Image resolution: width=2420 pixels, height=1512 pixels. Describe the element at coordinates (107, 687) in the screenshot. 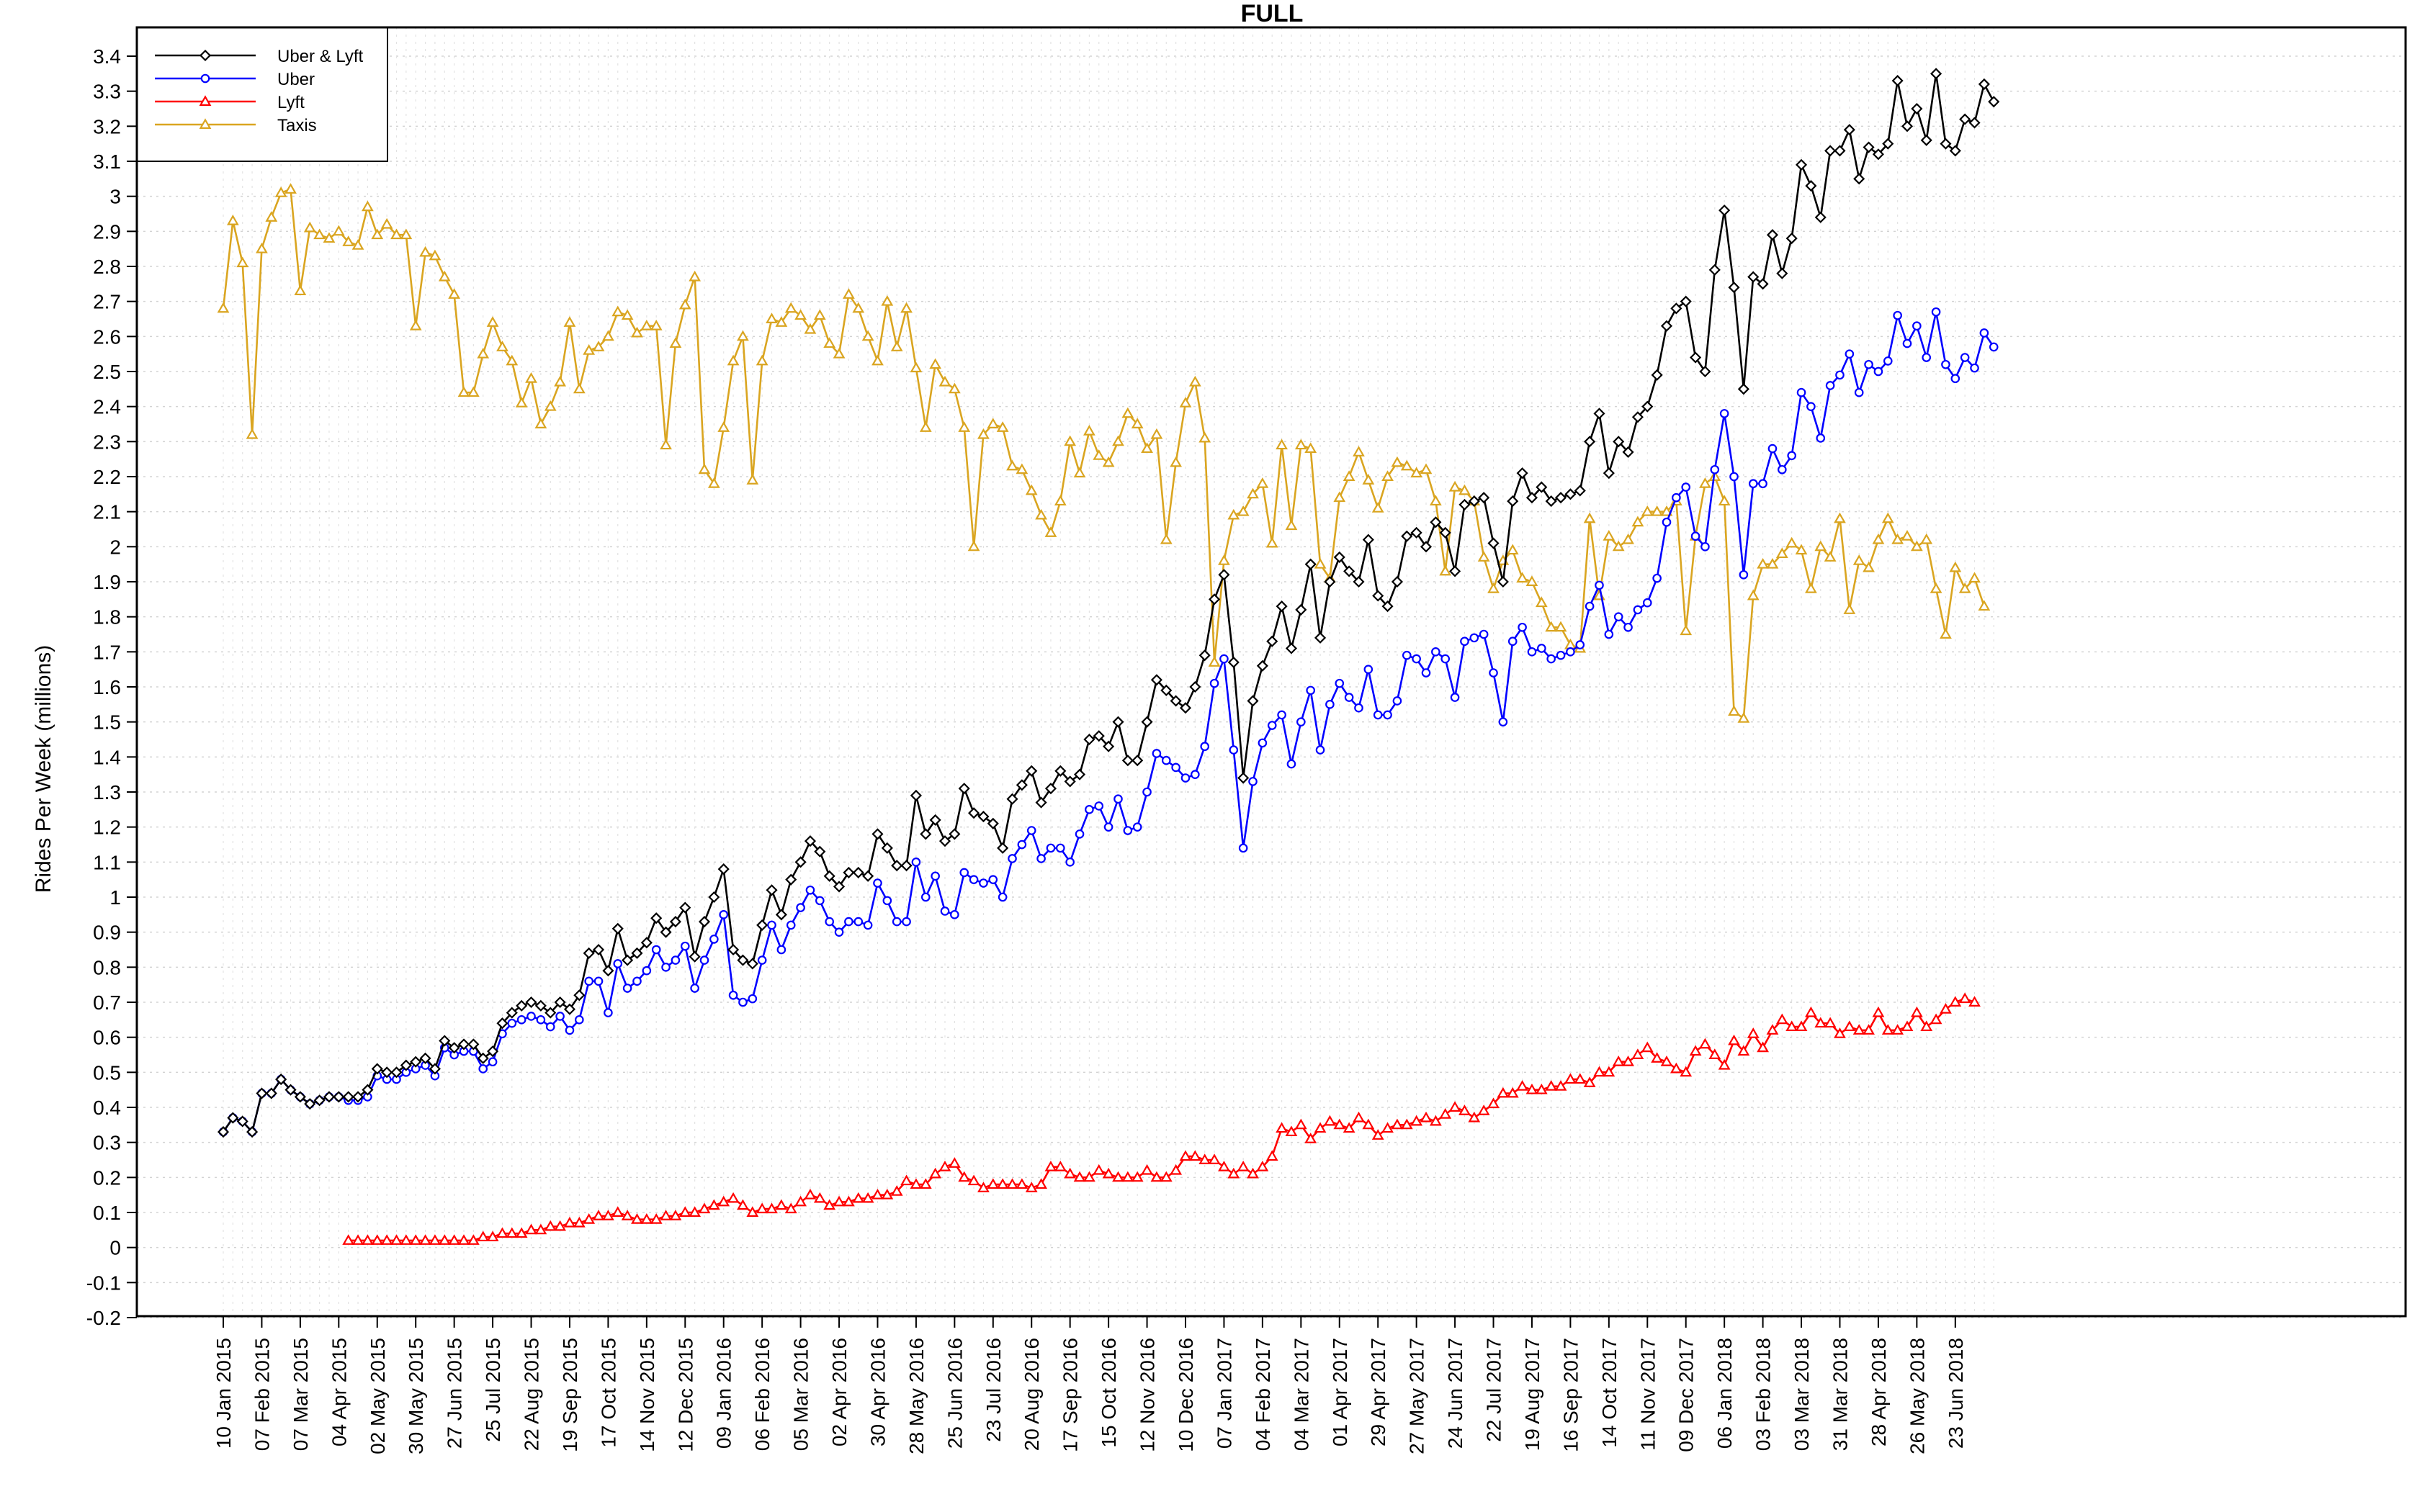

I see `y-tick-label: 1.6` at that location.